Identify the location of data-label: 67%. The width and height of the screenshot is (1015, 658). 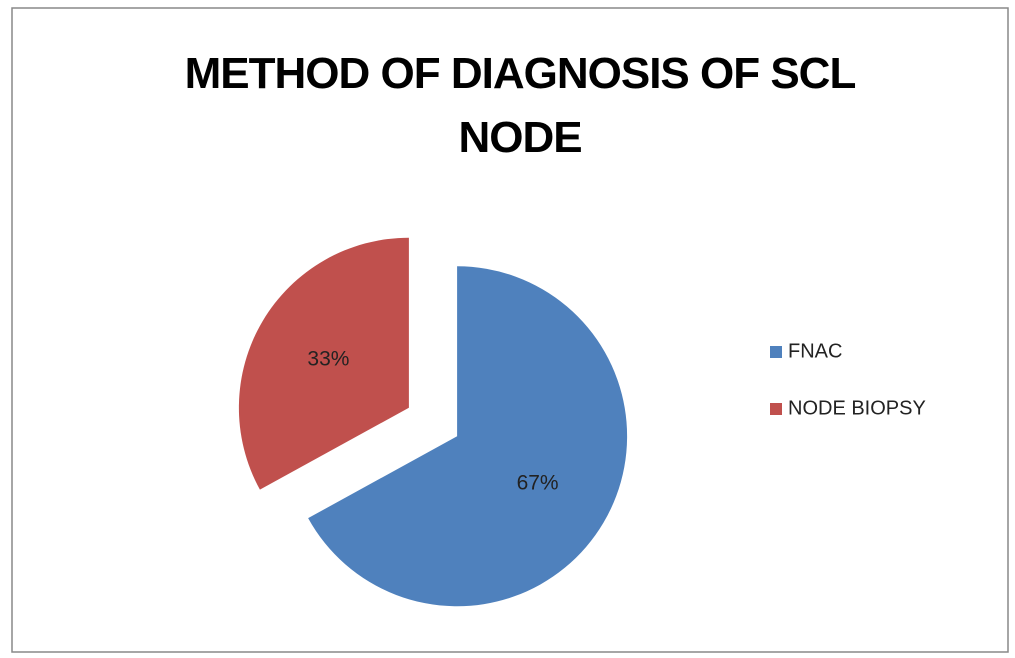
(538, 482).